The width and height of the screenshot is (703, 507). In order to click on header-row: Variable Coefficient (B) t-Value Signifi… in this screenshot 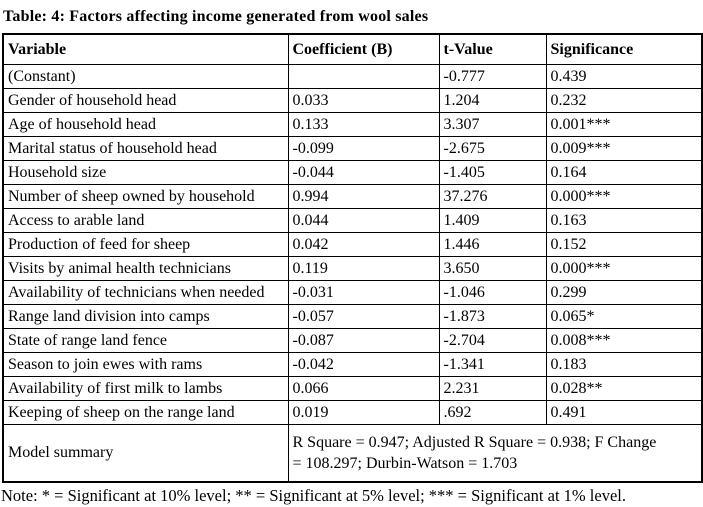, I will do `click(352, 49)`.